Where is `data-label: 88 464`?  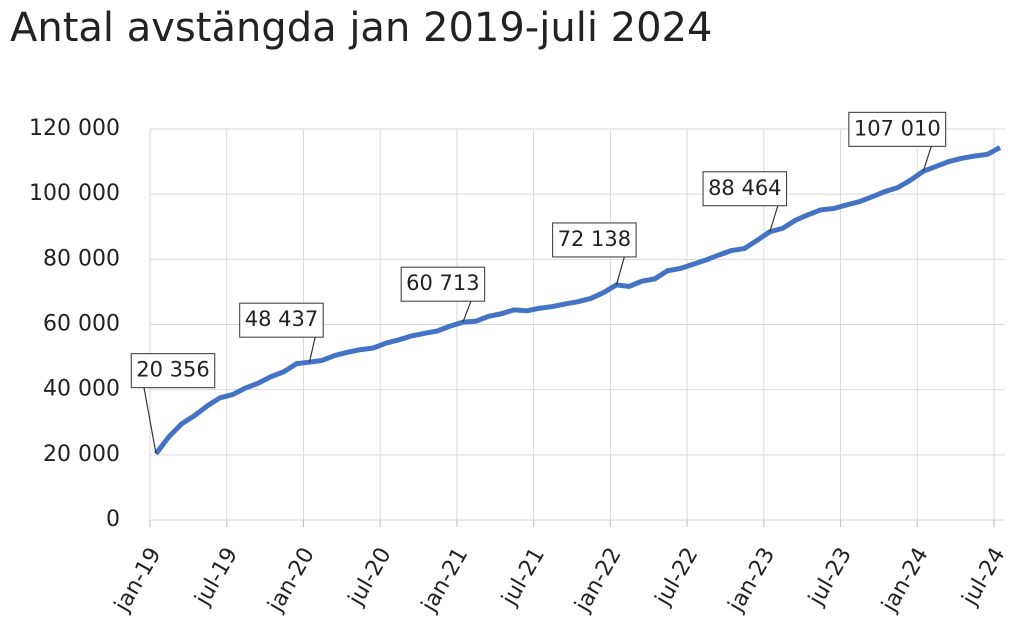
data-label: 88 464 is located at coordinates (745, 201).